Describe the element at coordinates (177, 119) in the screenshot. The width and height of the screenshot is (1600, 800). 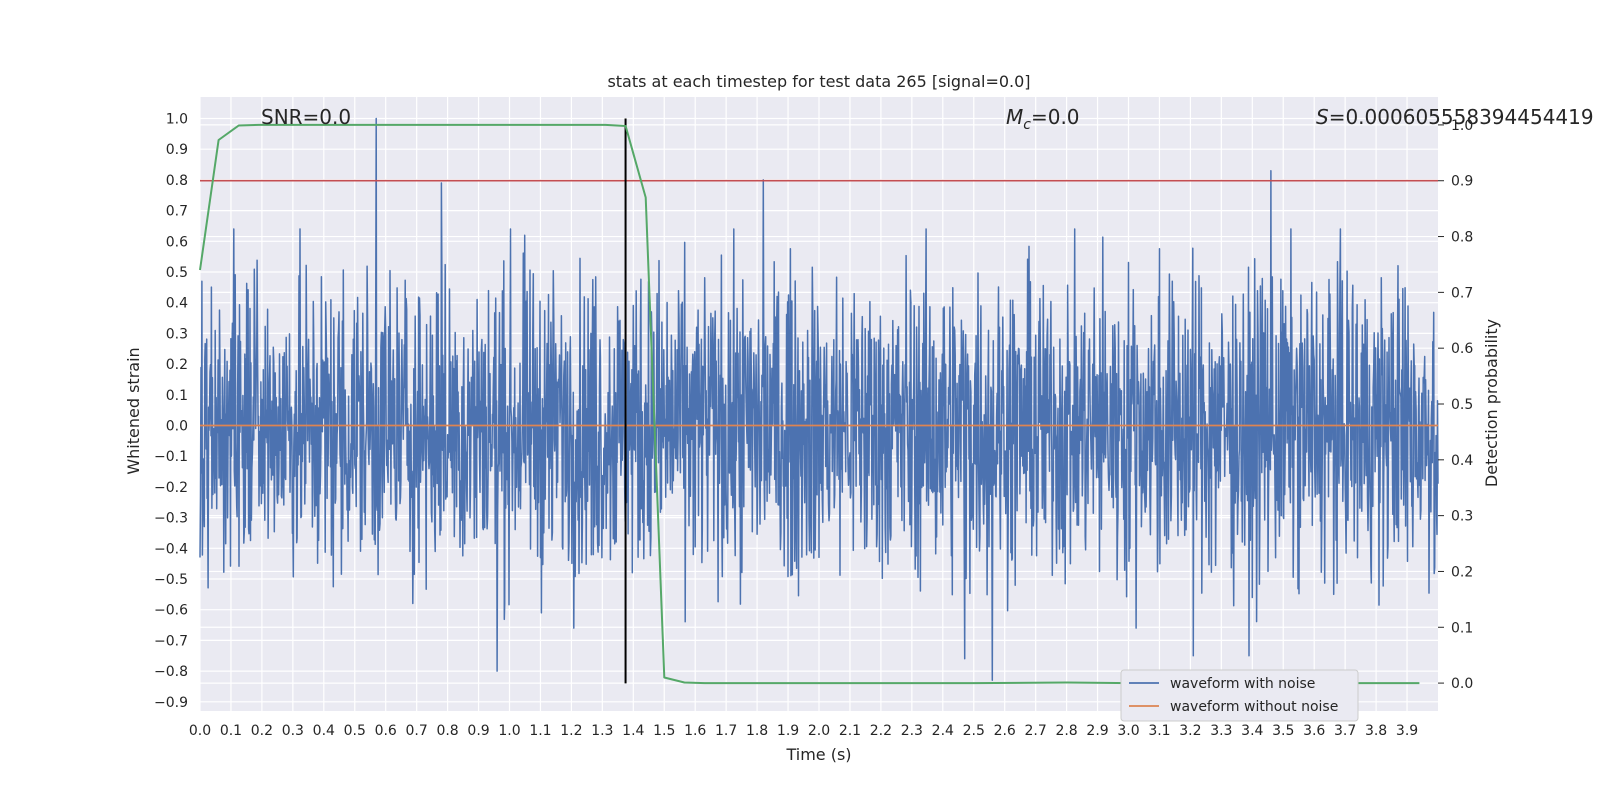
I see `y-tick-label: 1.0` at that location.